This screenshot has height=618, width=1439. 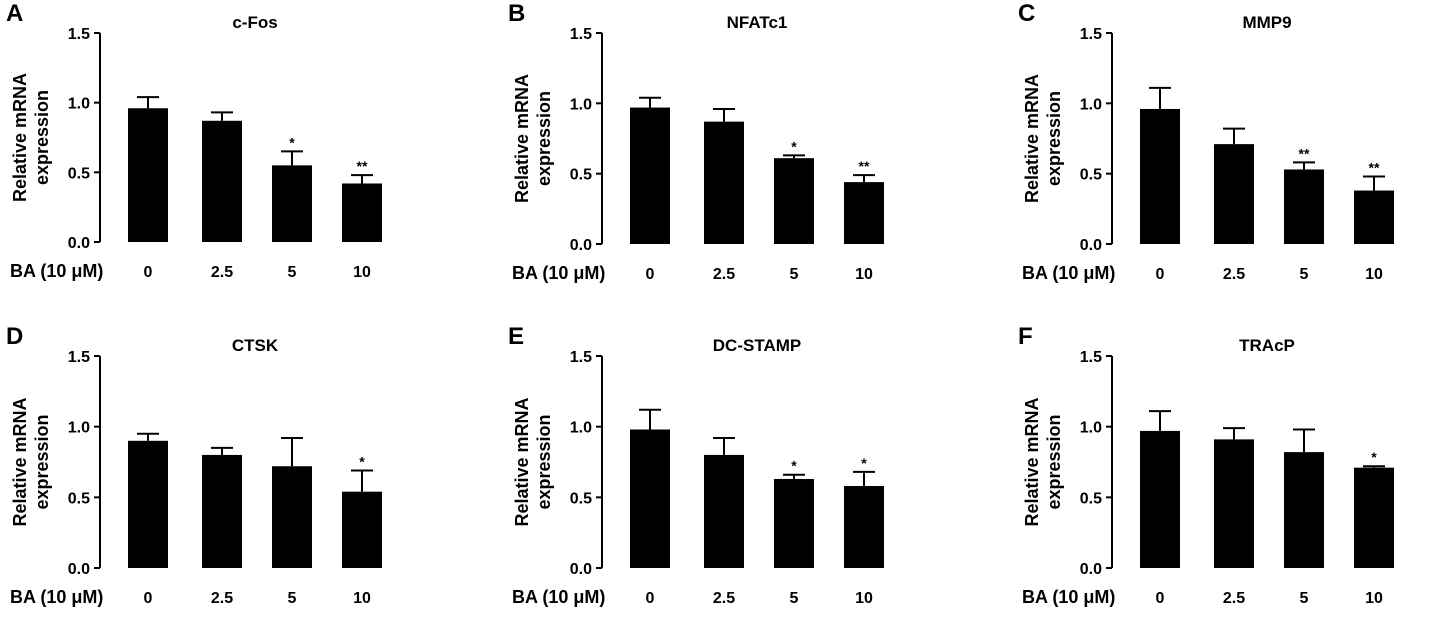 What do you see at coordinates (1266, 22) in the screenshot?
I see `chart-title: MMP9` at bounding box center [1266, 22].